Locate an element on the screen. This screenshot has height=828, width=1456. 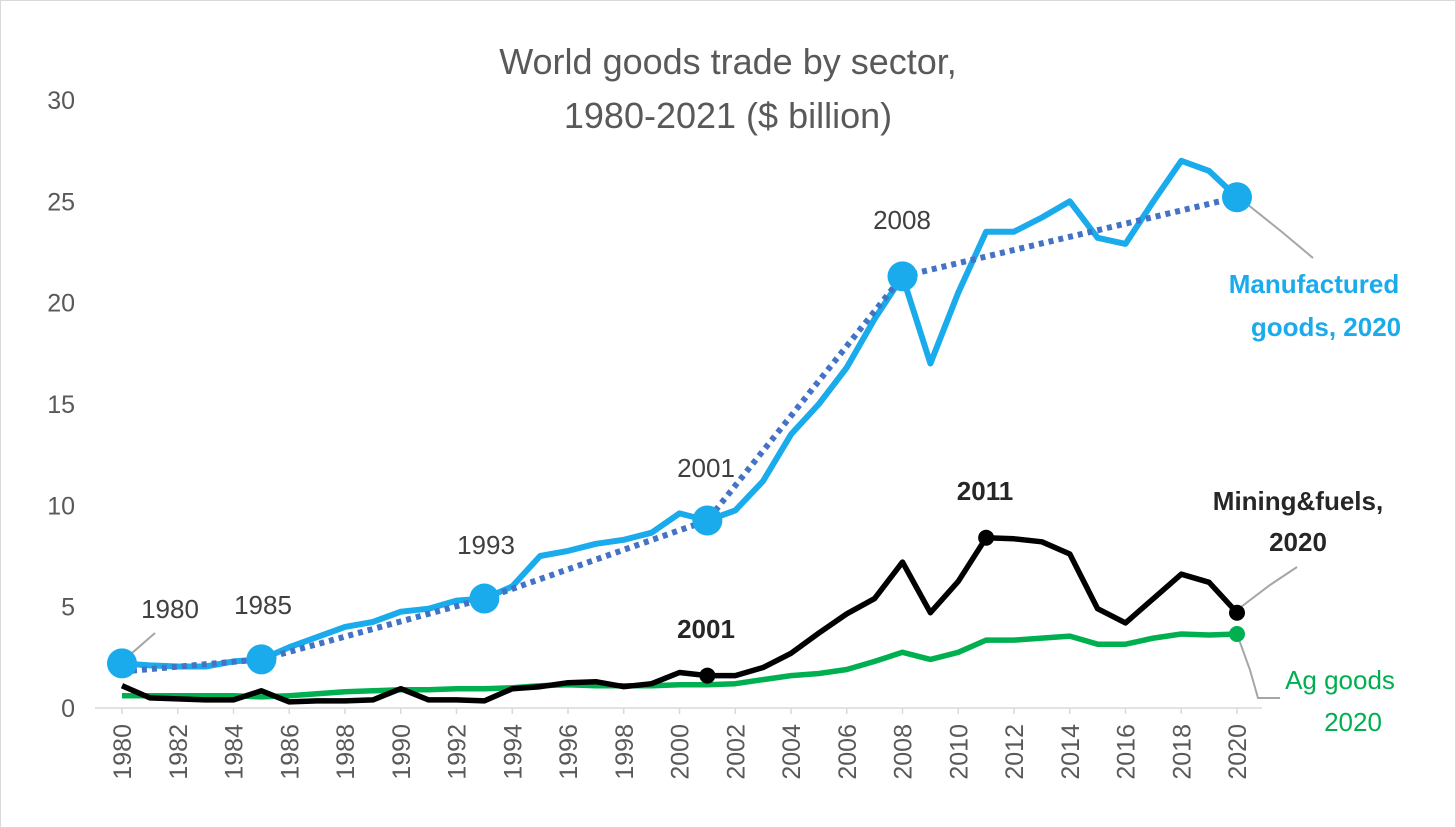
label-mining-line-1: Mining&fuels, is located at coordinates (1298, 501).